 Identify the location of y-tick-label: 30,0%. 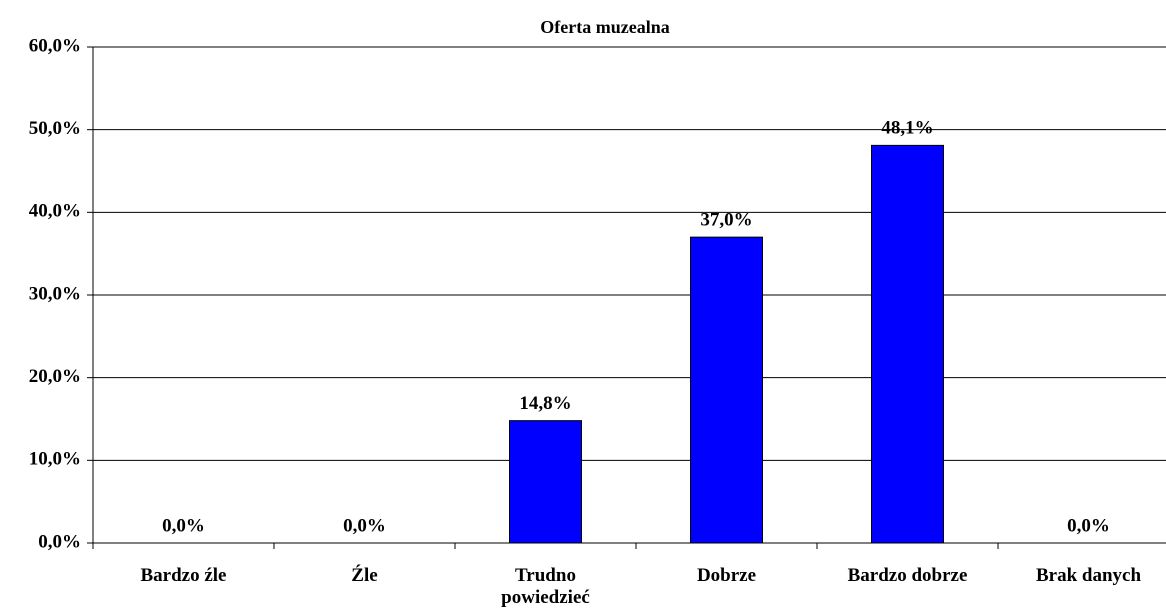
(55, 293).